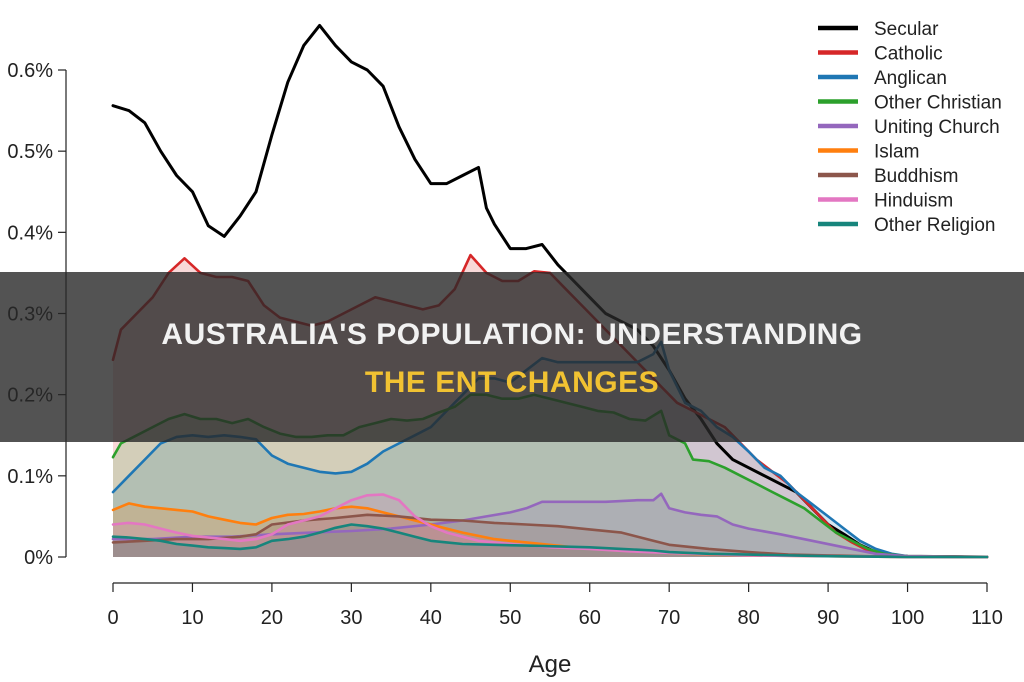  I want to click on x-tick-label: 100, so click(907, 618).